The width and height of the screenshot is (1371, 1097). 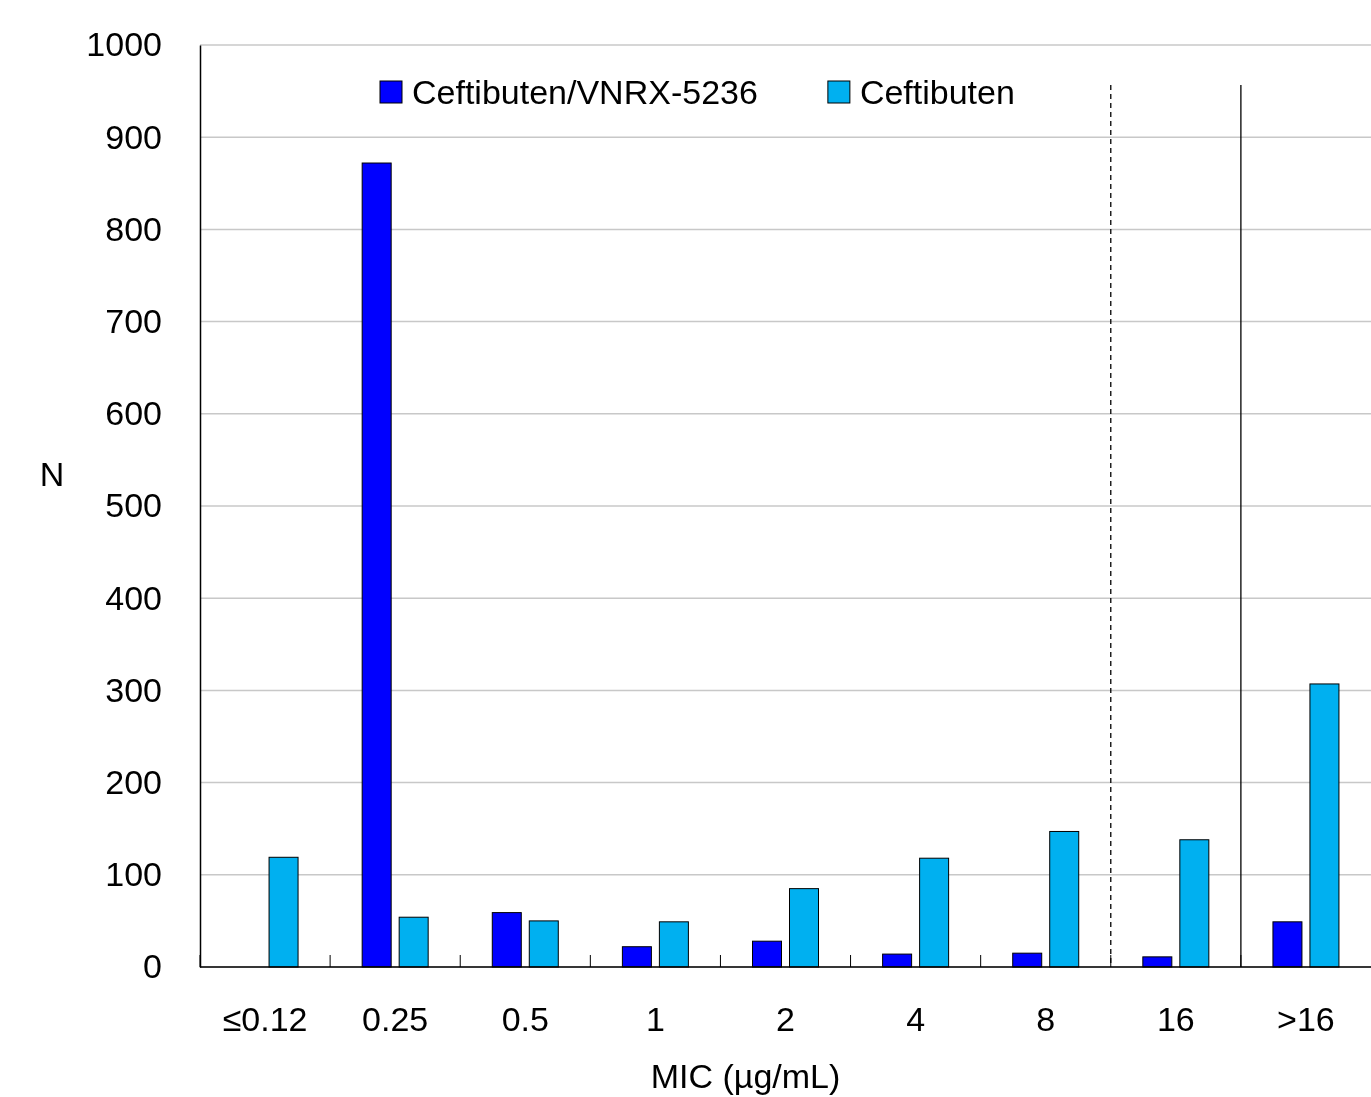 I want to click on y-tick-label: 500, so click(x=133, y=505).